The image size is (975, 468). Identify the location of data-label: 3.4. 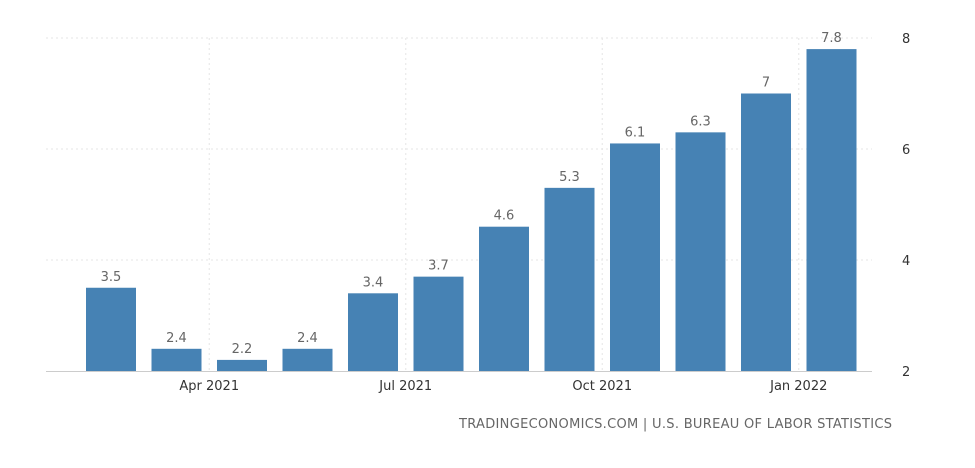
(373, 282).